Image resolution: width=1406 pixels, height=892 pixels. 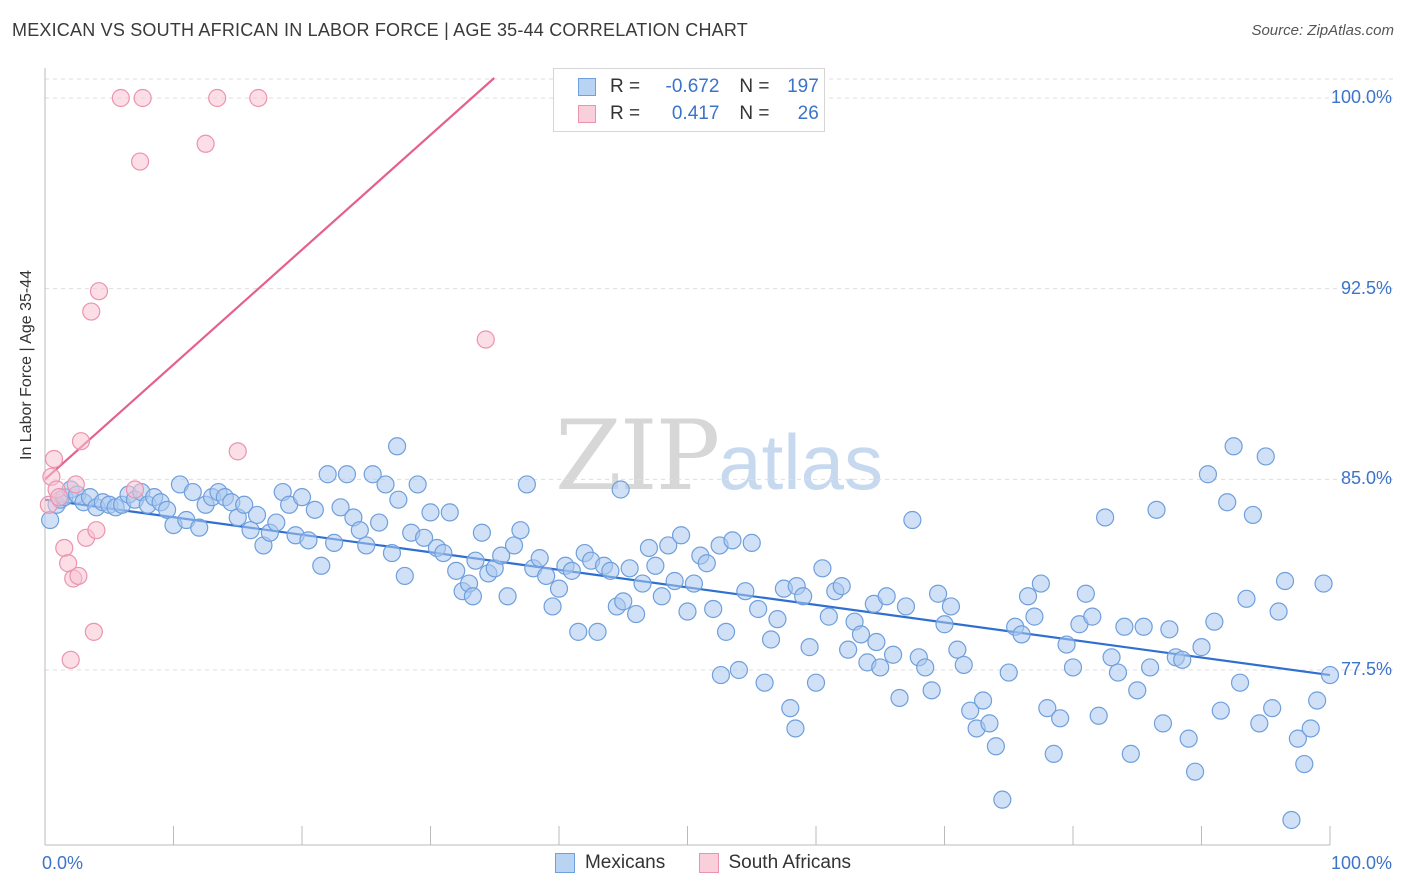 I want to click on legend-label-mexicans: Mexicans, so click(x=625, y=862).